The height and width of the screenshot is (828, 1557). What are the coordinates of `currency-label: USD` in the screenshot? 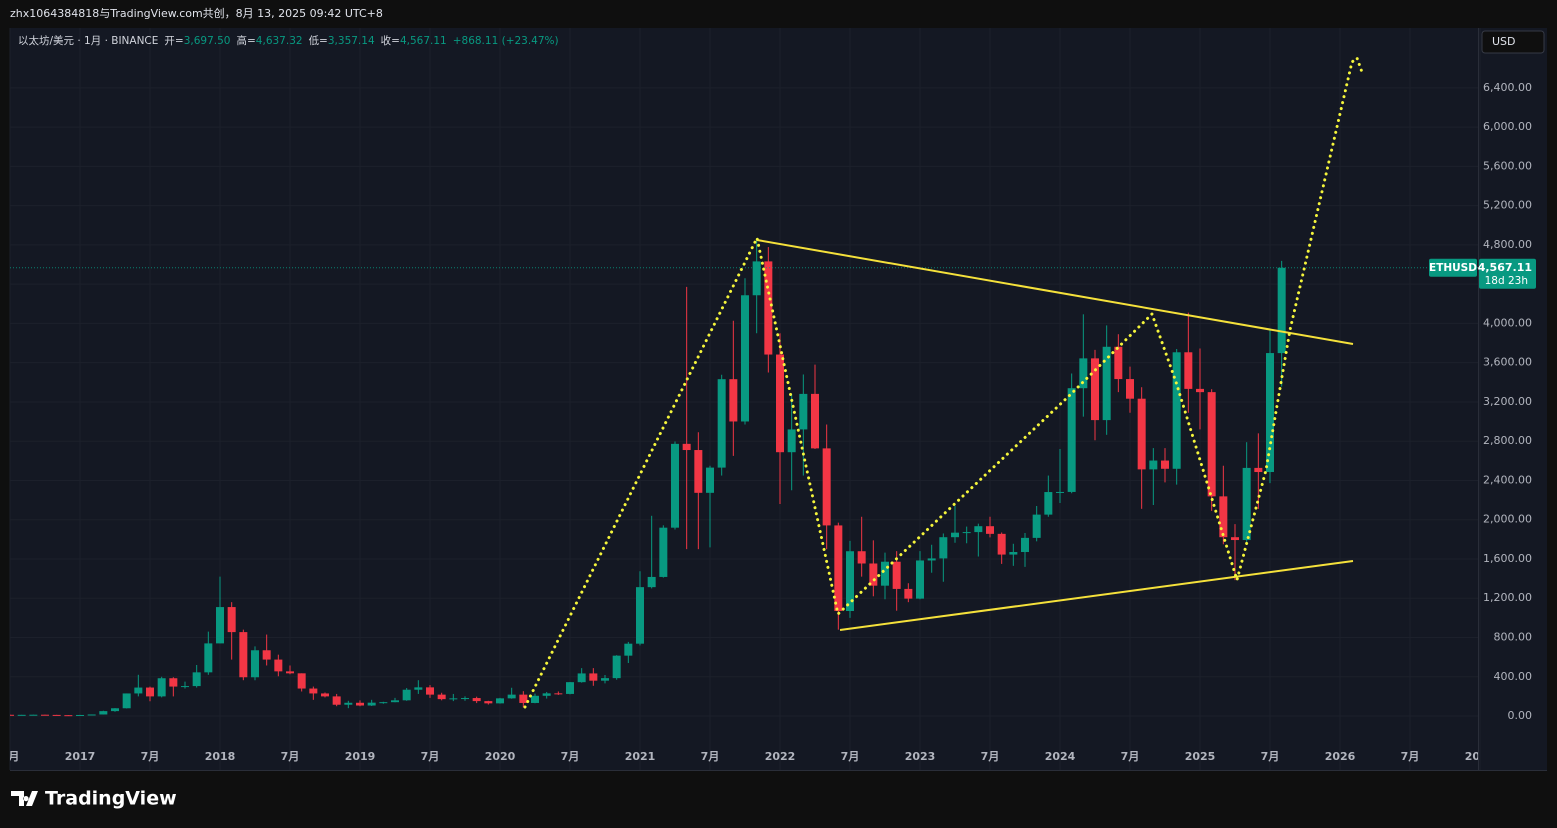 It's located at (1504, 41).